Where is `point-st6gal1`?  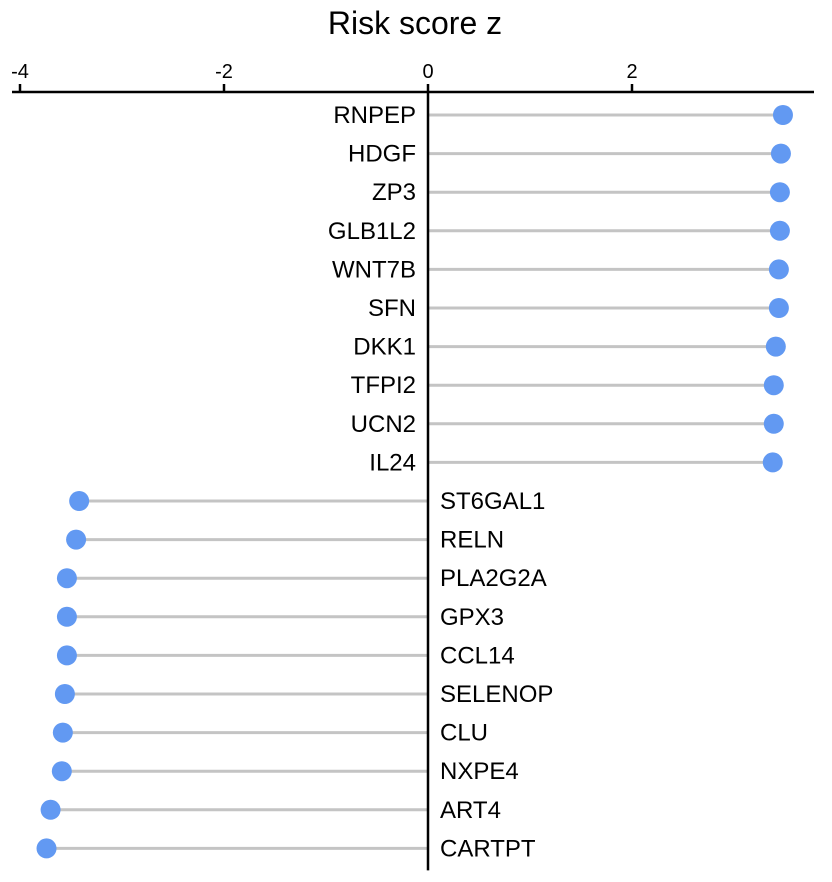 point-st6gal1 is located at coordinates (79, 501).